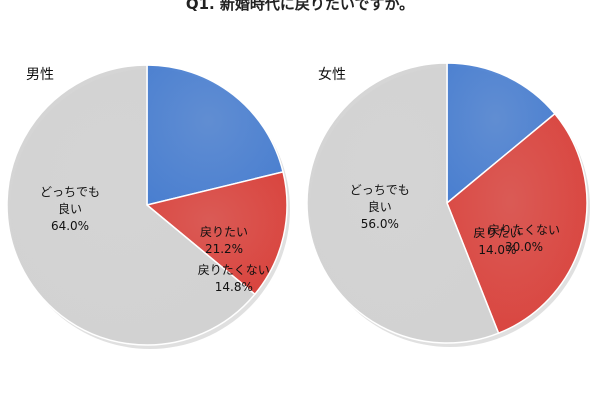 The image size is (600, 400). I want to click on male-slice-back-label: 戻りたい, so click(224, 232).